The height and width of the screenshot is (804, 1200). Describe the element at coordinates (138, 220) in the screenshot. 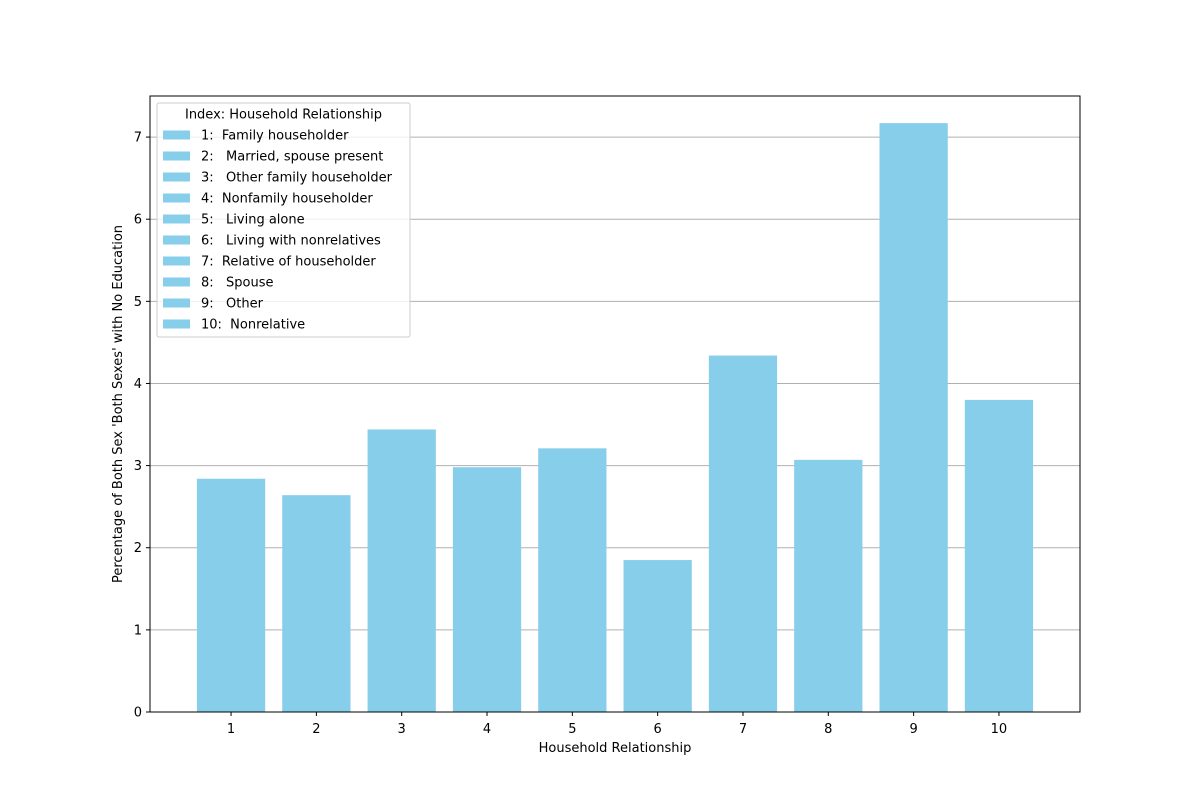

I see `y-tick-label: 6` at that location.